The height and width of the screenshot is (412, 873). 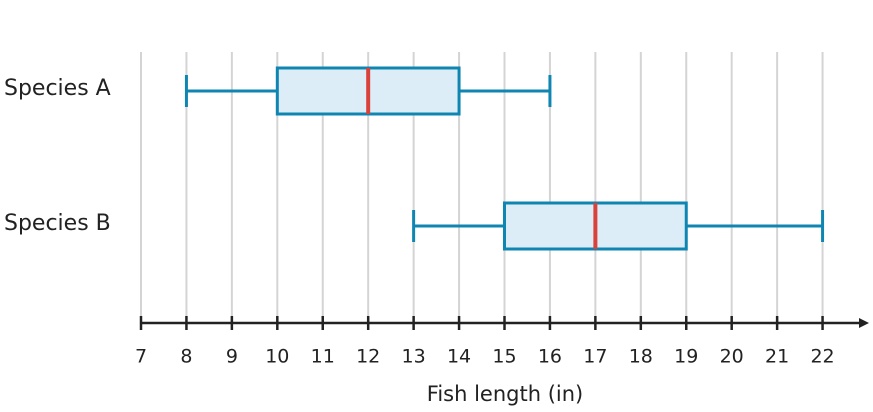 I want to click on category-label: Species A, so click(x=57, y=88).